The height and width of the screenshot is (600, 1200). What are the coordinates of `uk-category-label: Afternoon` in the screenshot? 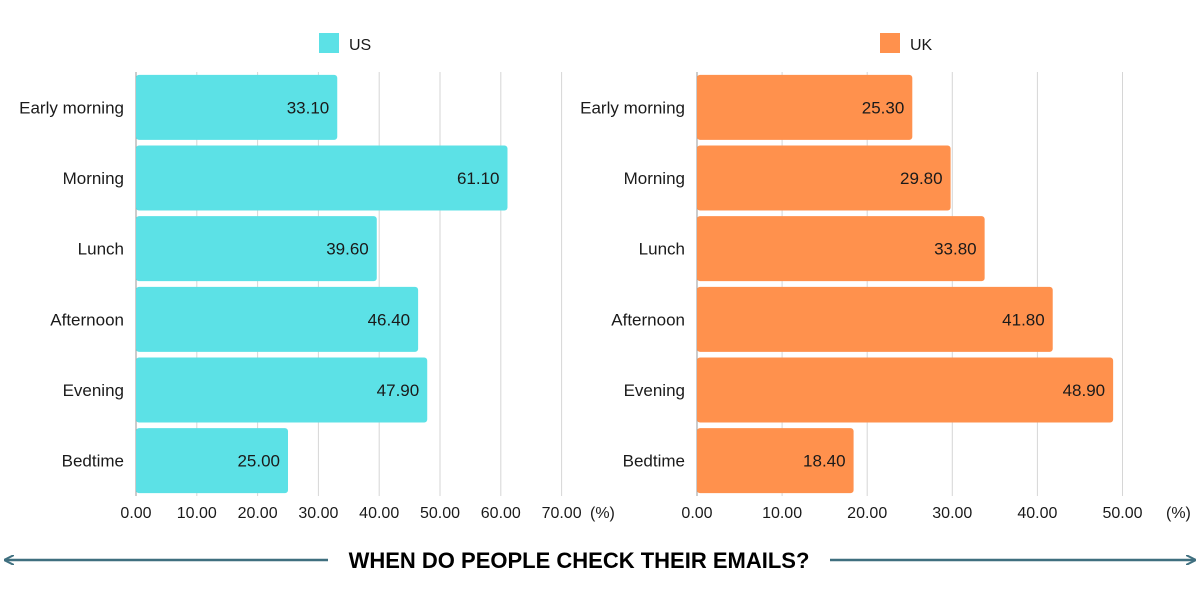 It's located at (648, 319).